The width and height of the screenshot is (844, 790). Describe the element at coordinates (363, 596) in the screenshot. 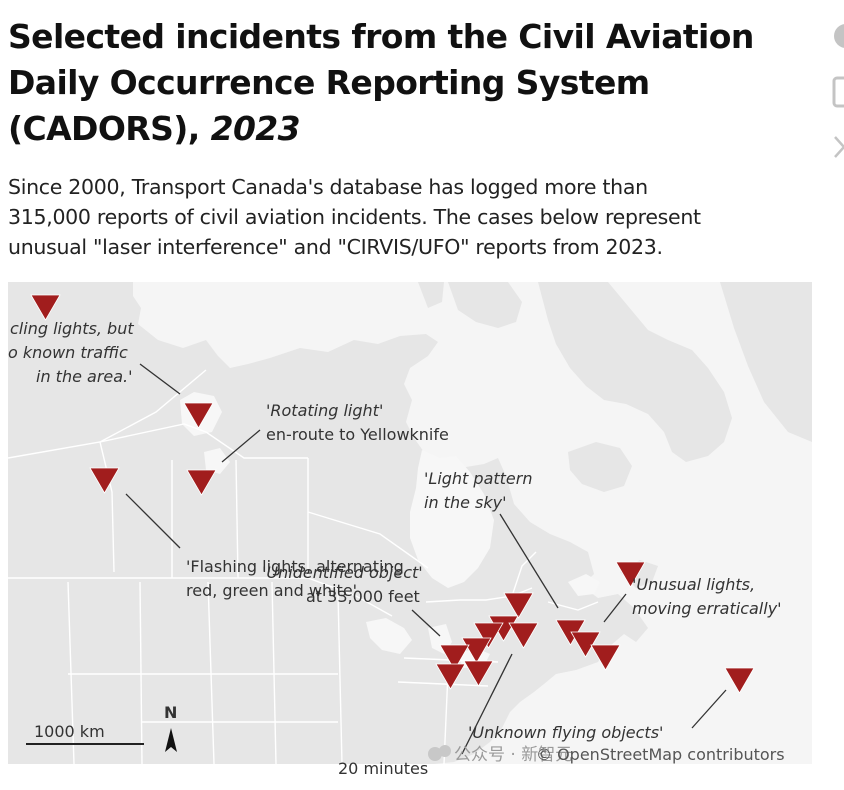

I see `annotation-label: at 33,000 feet` at that location.